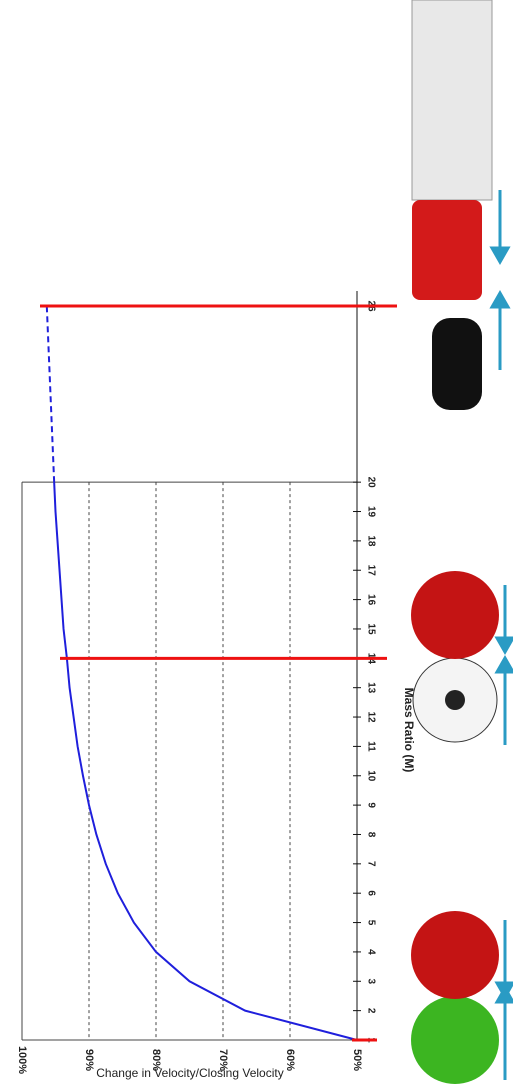  Describe the element at coordinates (22, 1060) in the screenshot. I see `y-tick-label: 100%` at that location.